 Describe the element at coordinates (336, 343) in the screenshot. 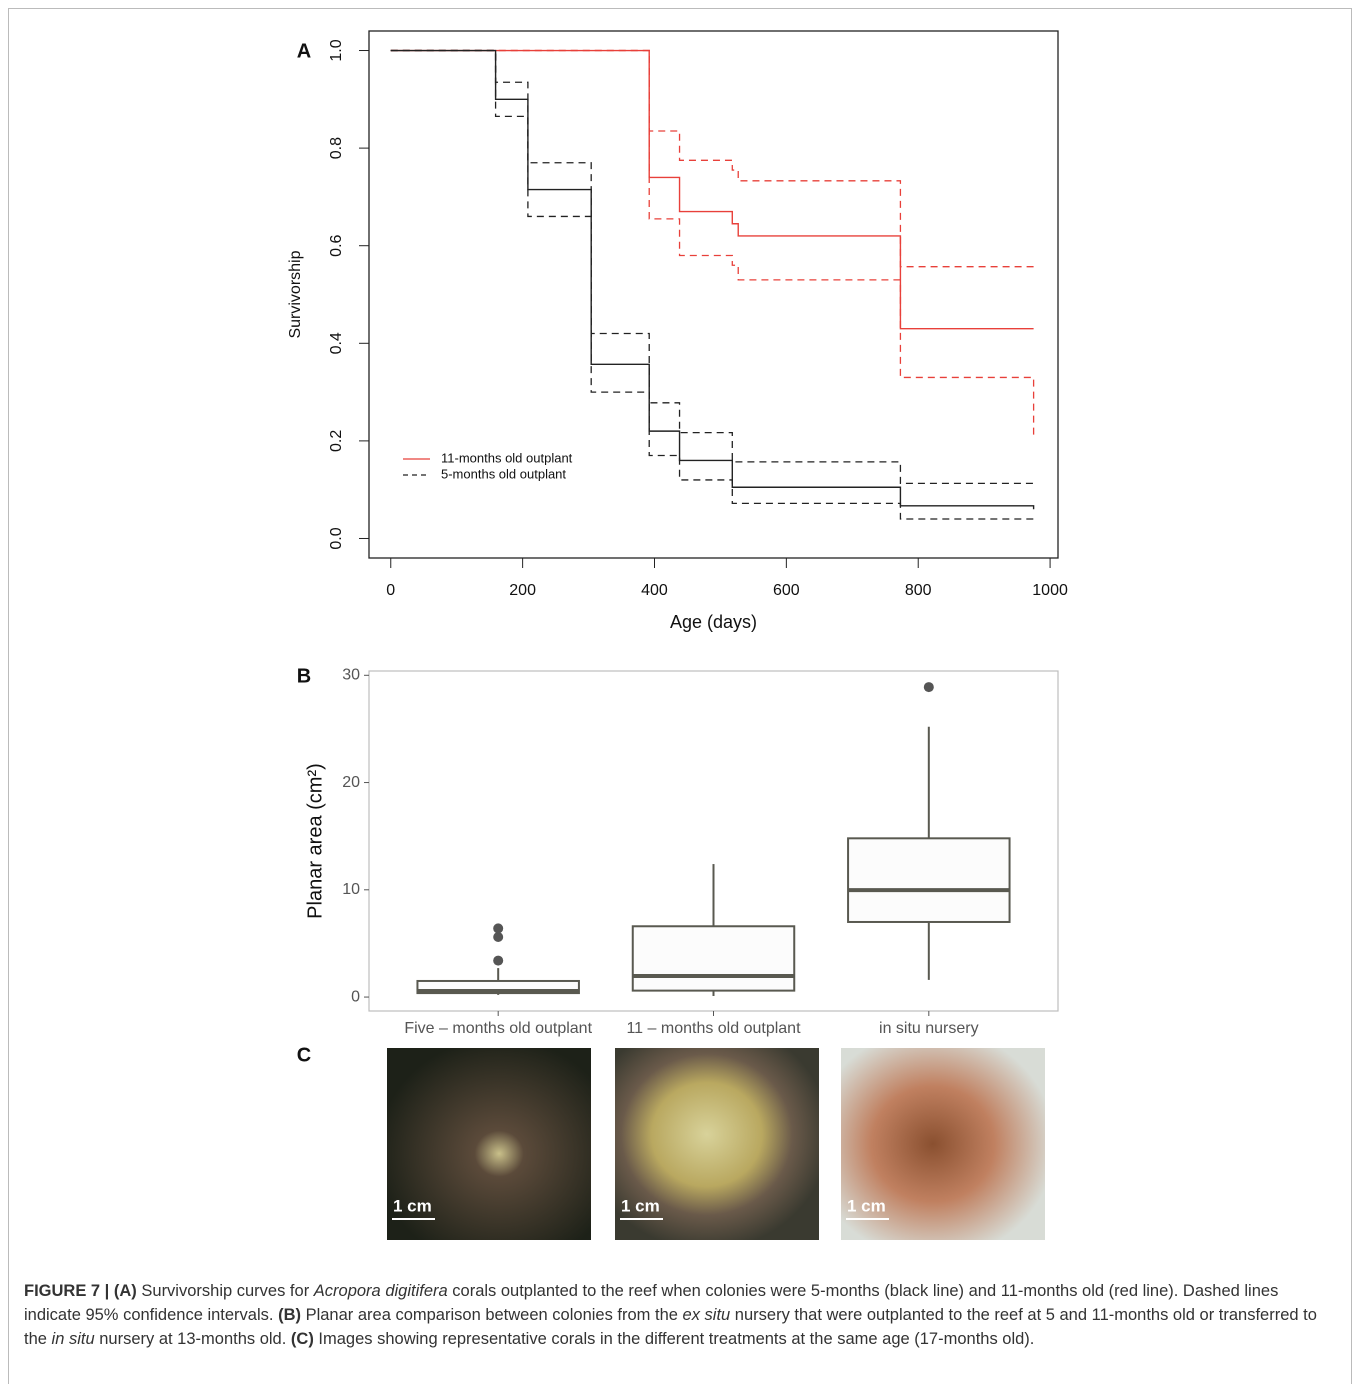

I see `y-tick-label: 0.4` at that location.